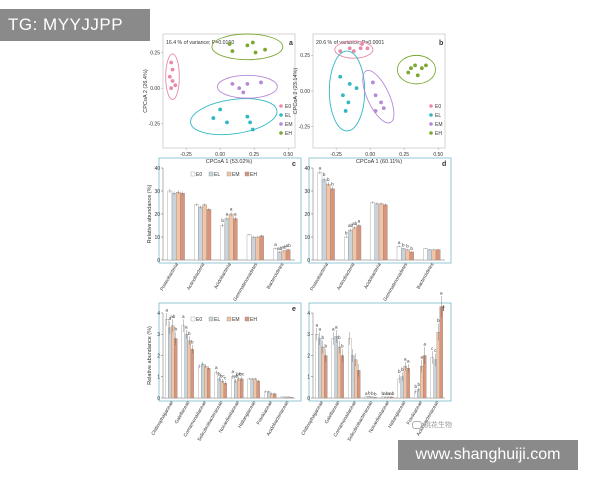 Image resolution: width=600 pixels, height=480 pixels. I want to click on wechat-icon, so click(417, 425).